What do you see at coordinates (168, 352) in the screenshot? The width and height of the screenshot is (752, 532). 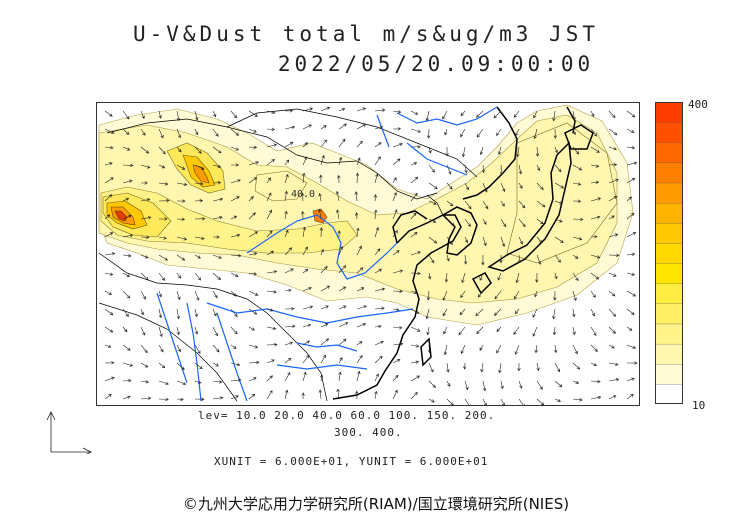 I see `border-india` at bounding box center [168, 352].